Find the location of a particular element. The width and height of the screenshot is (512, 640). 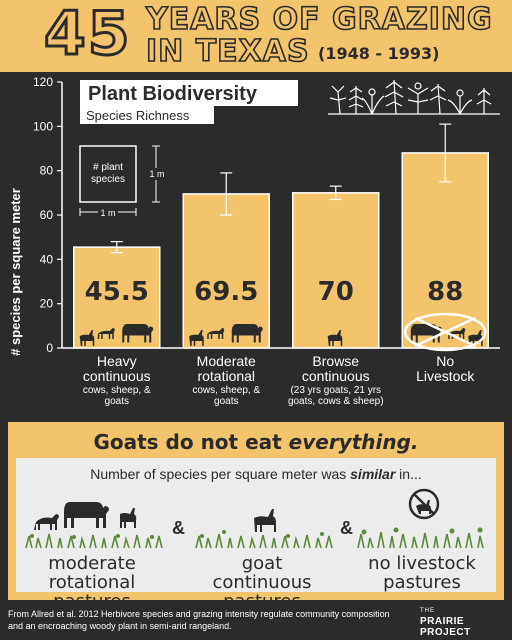

plants-illustration-icon is located at coordinates (414, 97).